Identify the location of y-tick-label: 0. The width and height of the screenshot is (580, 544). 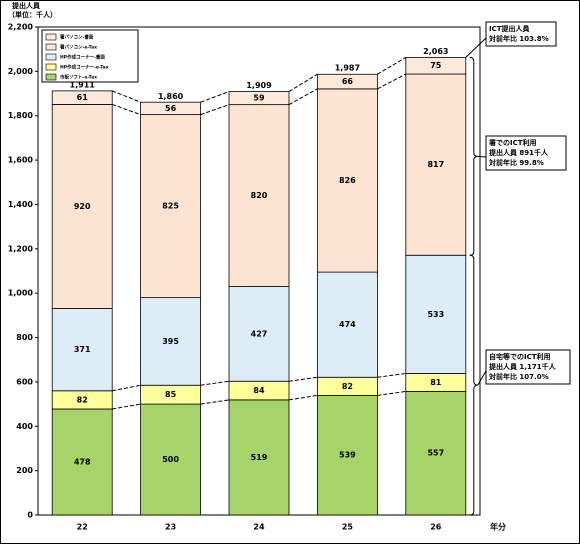
(30, 515).